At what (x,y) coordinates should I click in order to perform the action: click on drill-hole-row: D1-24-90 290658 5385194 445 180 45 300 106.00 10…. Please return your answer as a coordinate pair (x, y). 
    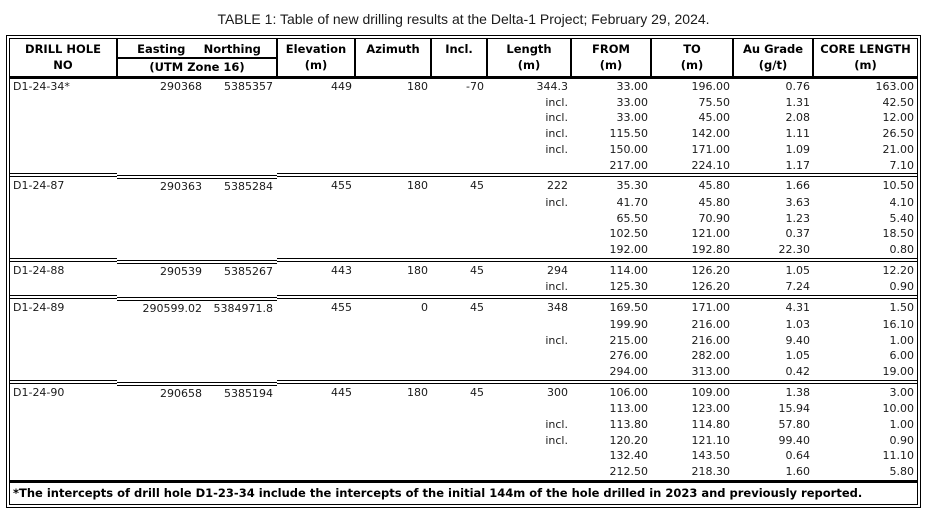
    Looking at the image, I should click on (463, 390).